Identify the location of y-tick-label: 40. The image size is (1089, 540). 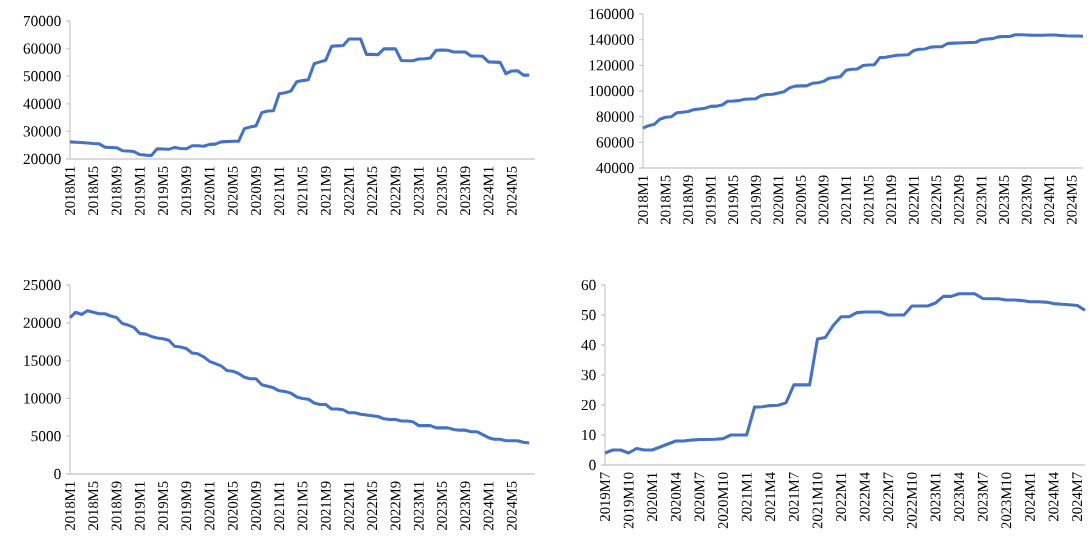
(588, 345).